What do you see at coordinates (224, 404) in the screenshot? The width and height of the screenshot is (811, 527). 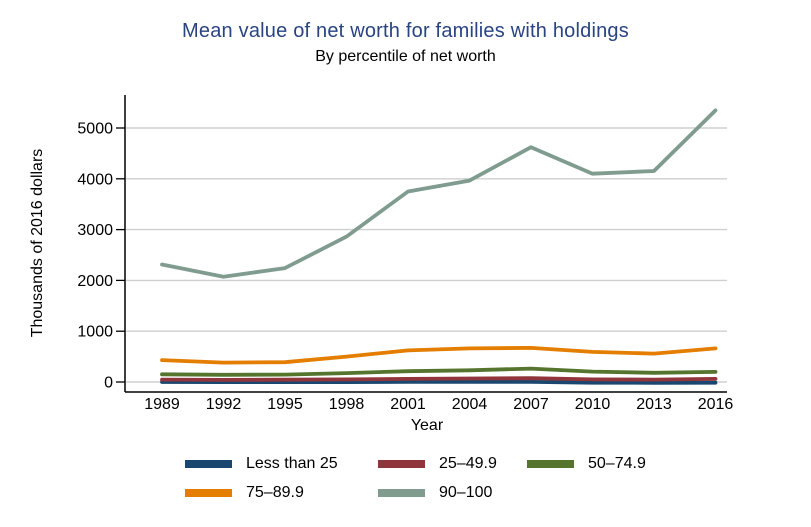 I see `x-tick-label-1992: 1992` at bounding box center [224, 404].